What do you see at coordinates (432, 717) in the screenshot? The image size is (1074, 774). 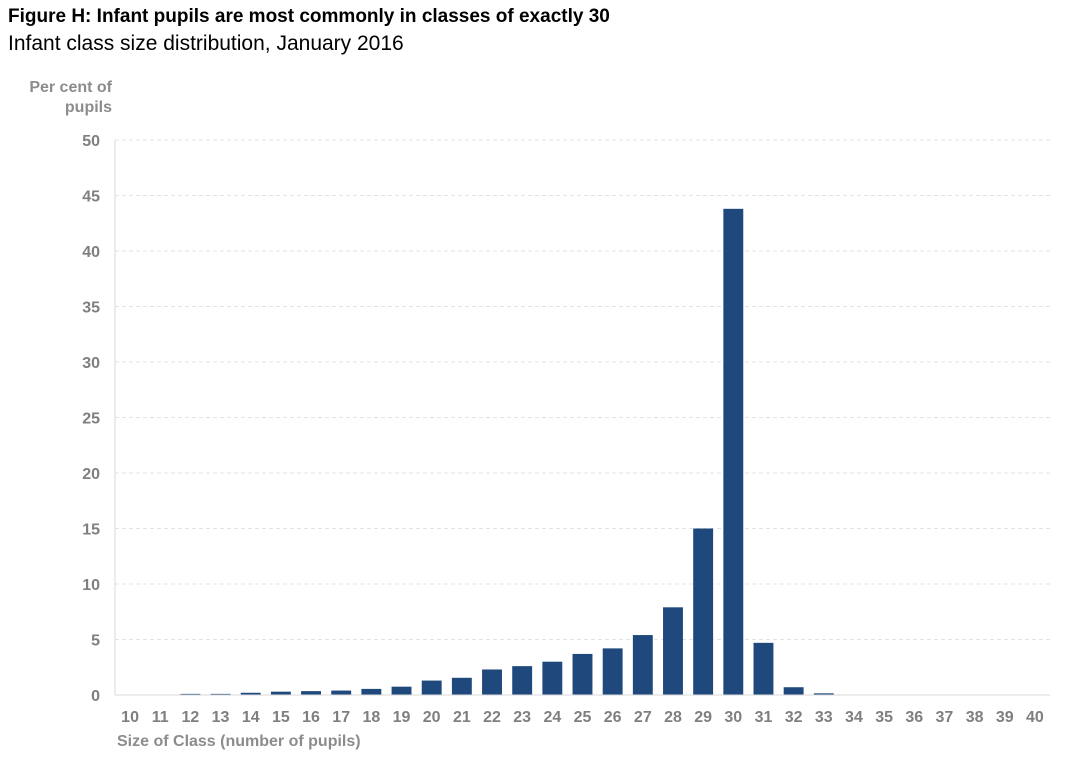 I see `x-tick-label: 20` at bounding box center [432, 717].